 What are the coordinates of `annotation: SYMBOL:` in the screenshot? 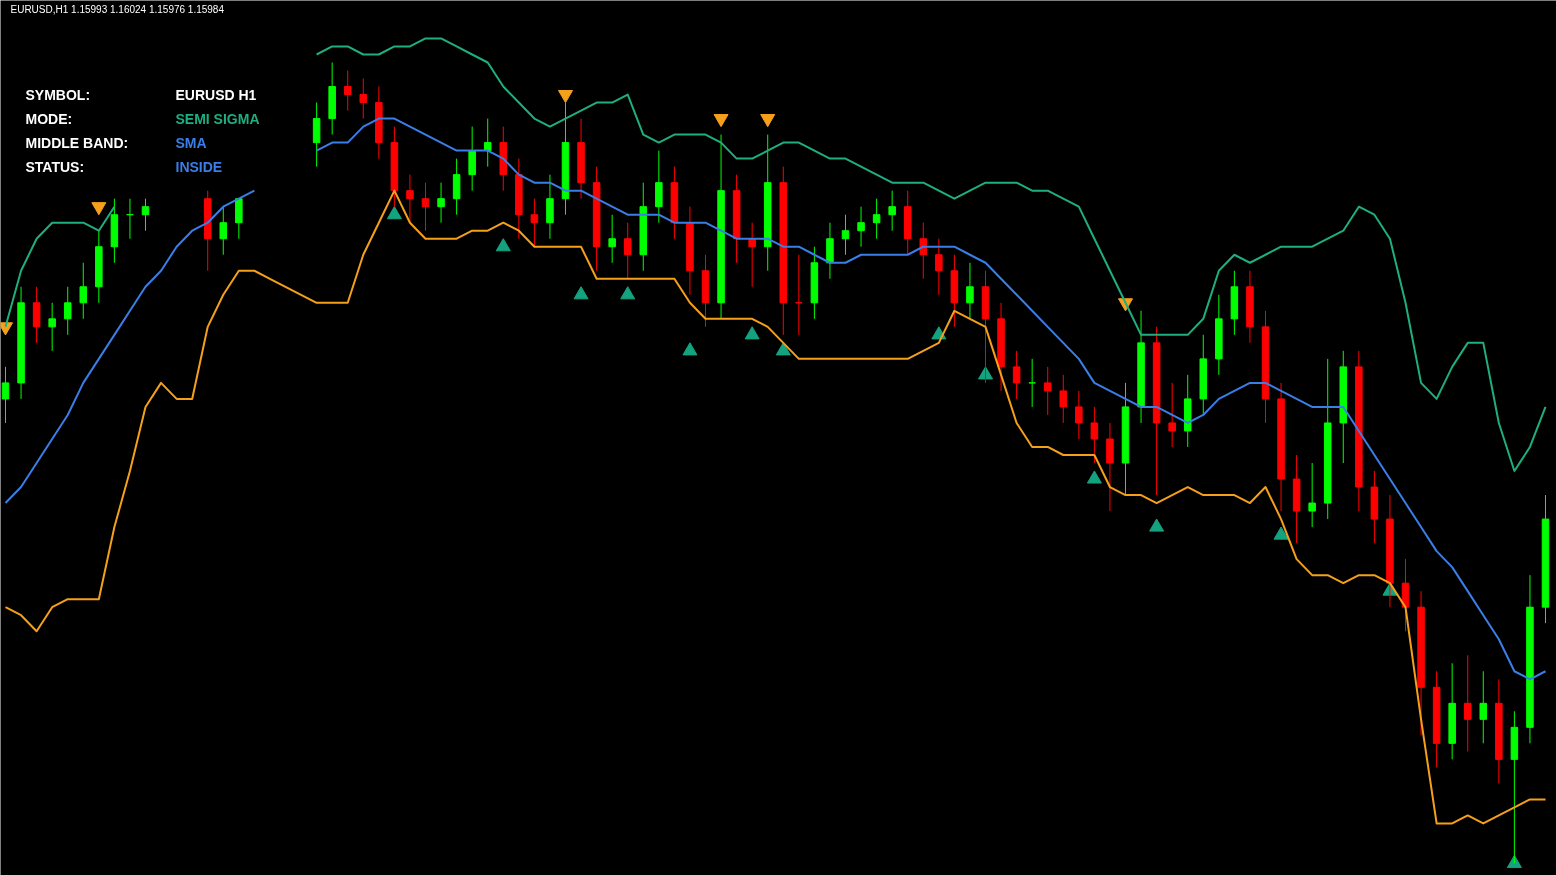 It's located at (58, 94).